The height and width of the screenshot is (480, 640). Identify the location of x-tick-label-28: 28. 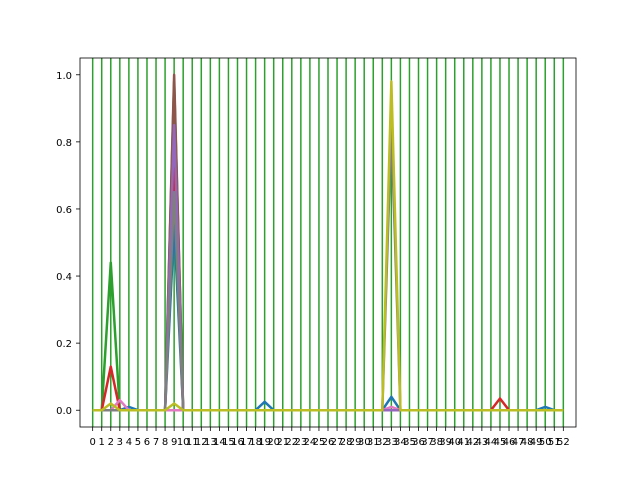
(346, 442).